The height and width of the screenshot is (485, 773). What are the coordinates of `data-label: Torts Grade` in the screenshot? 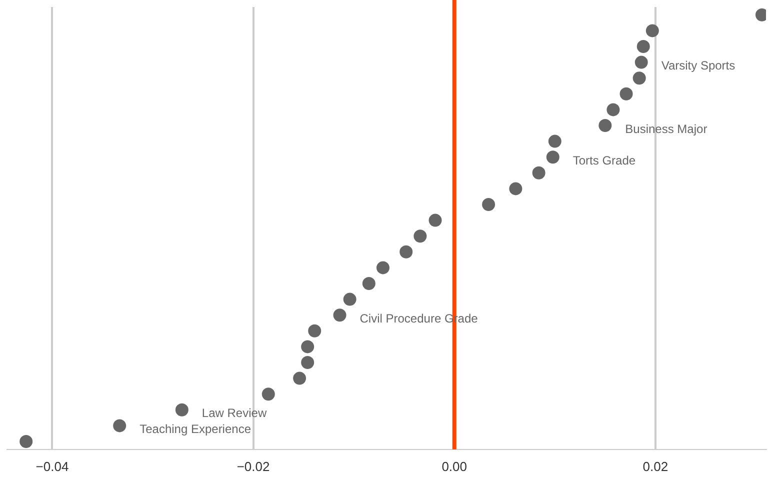 It's located at (604, 160).